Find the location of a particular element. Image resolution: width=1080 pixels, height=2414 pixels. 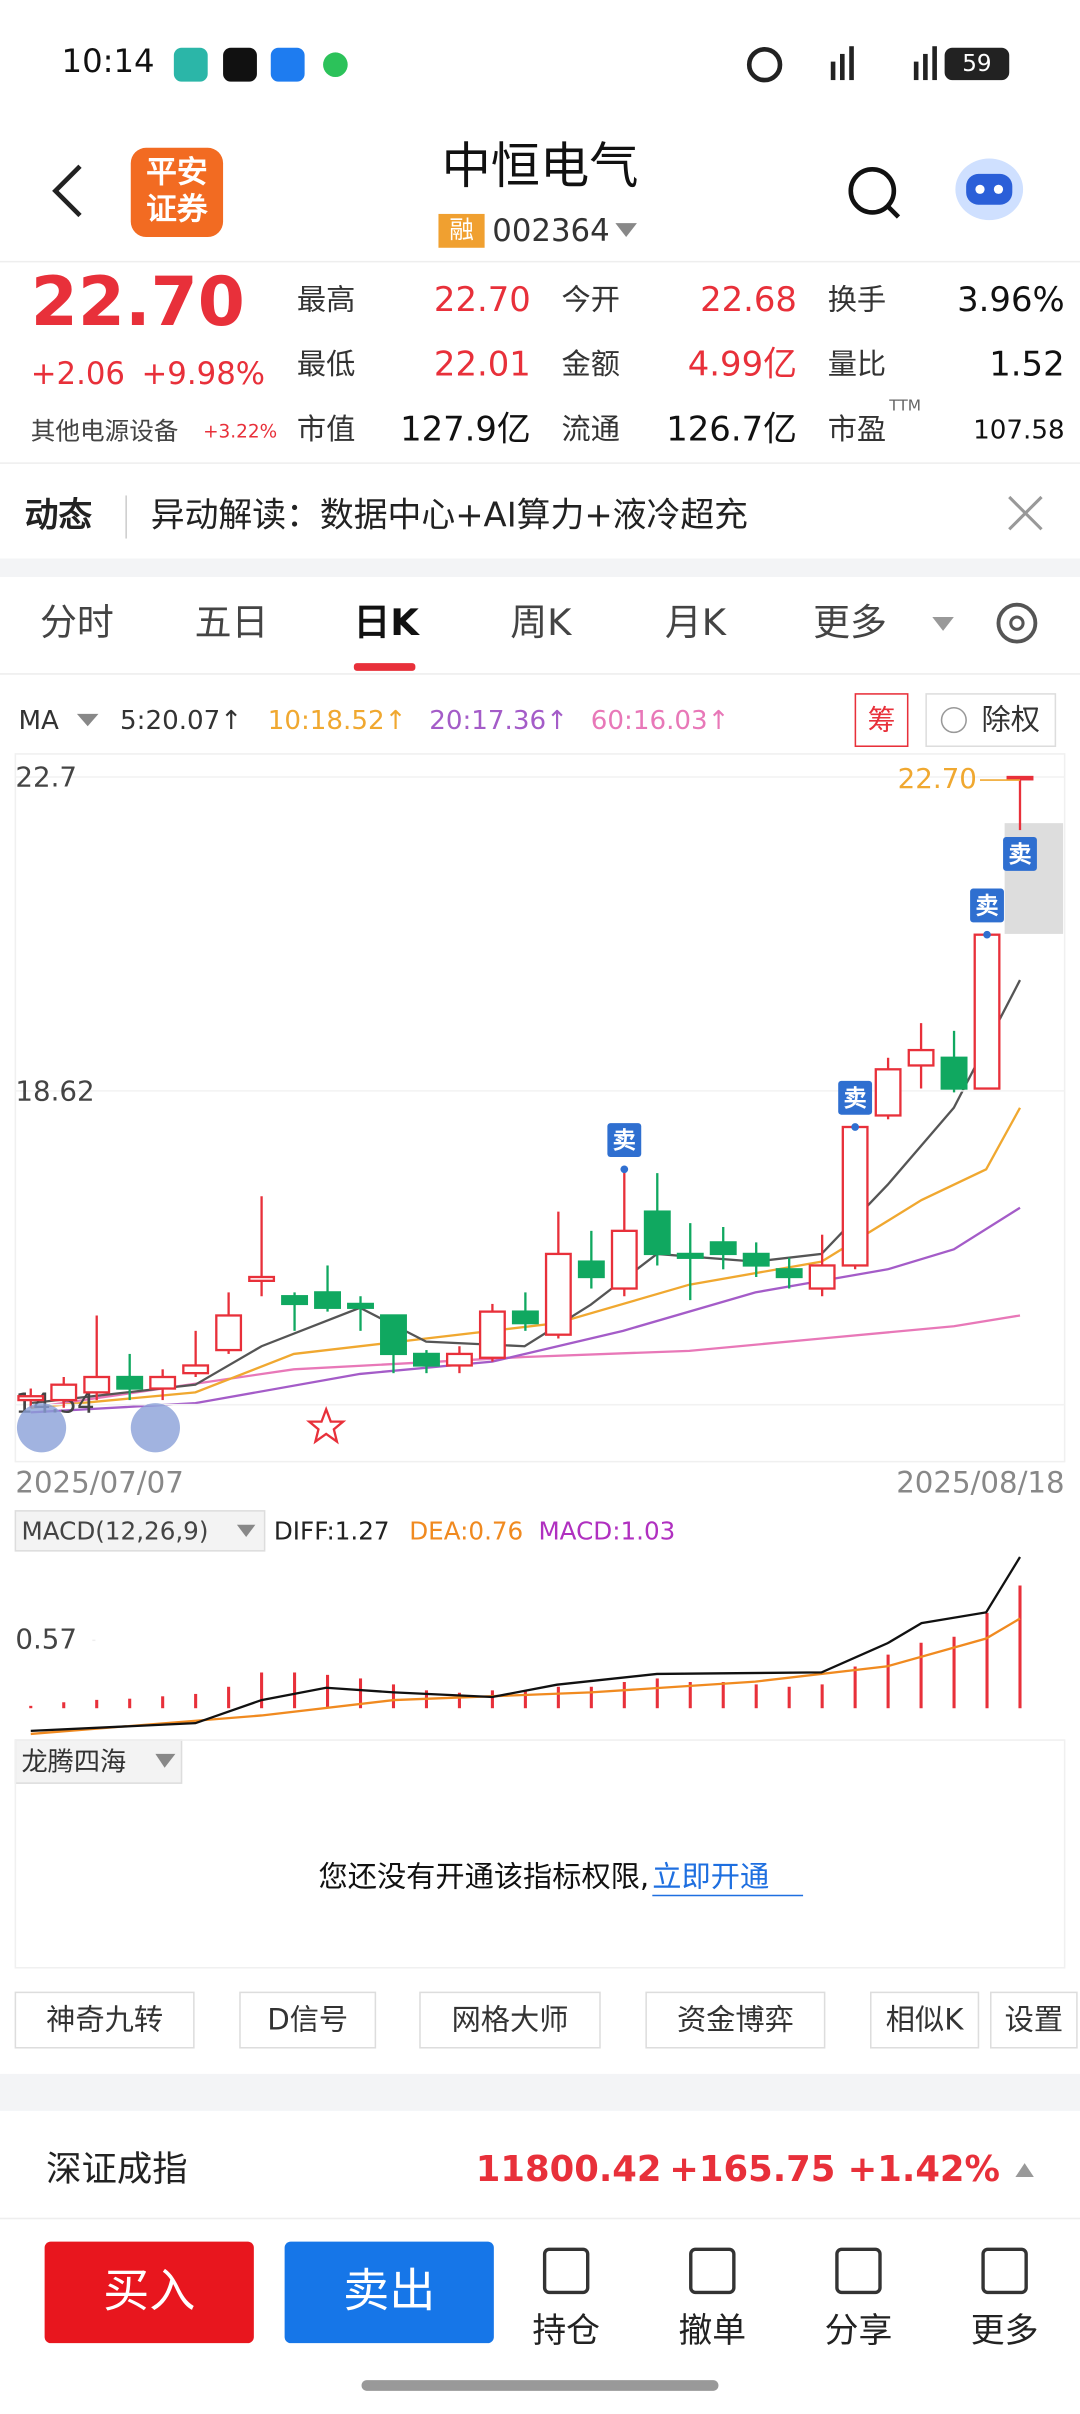

sell-signal-label: 卖 is located at coordinates (624, 1141).